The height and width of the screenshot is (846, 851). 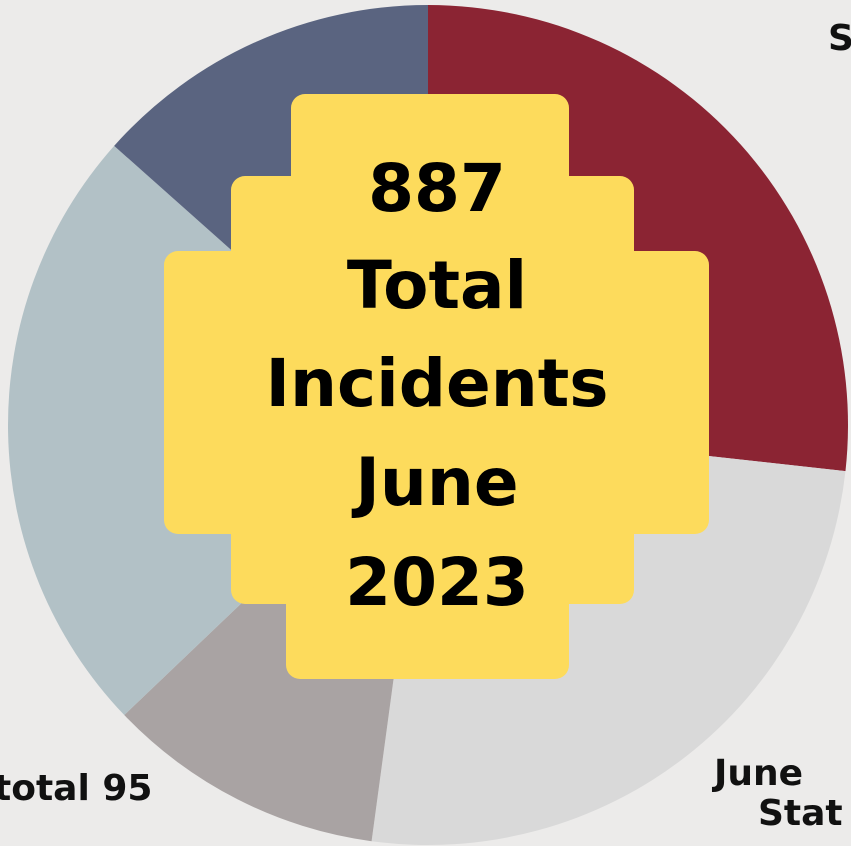 What do you see at coordinates (76, 788) in the screenshot?
I see `slice-label: total 95` at bounding box center [76, 788].